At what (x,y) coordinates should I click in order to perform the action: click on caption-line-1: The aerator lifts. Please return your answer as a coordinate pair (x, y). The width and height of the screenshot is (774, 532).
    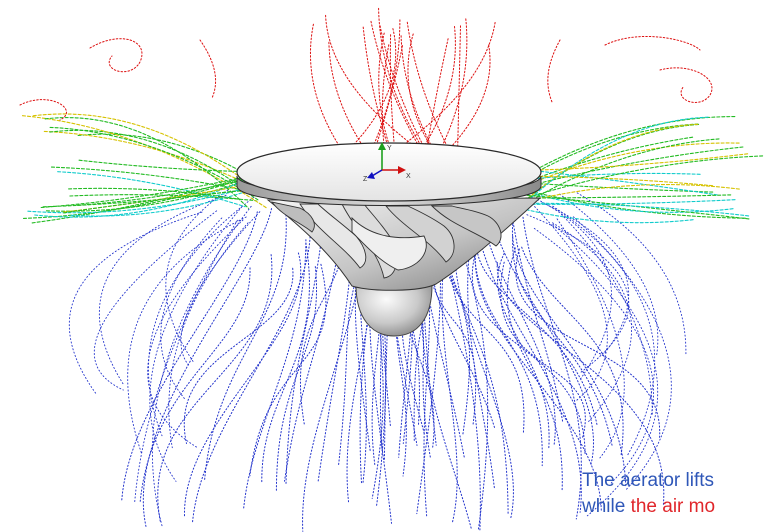
    Looking at the image, I should click on (648, 480).